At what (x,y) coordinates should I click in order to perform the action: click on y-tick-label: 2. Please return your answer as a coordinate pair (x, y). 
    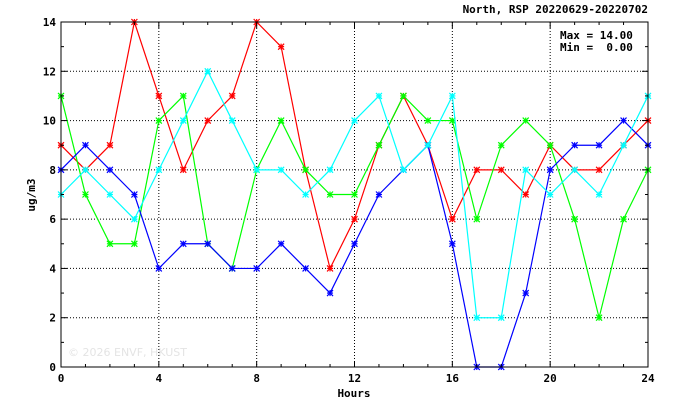
    Looking at the image, I should click on (52, 318).